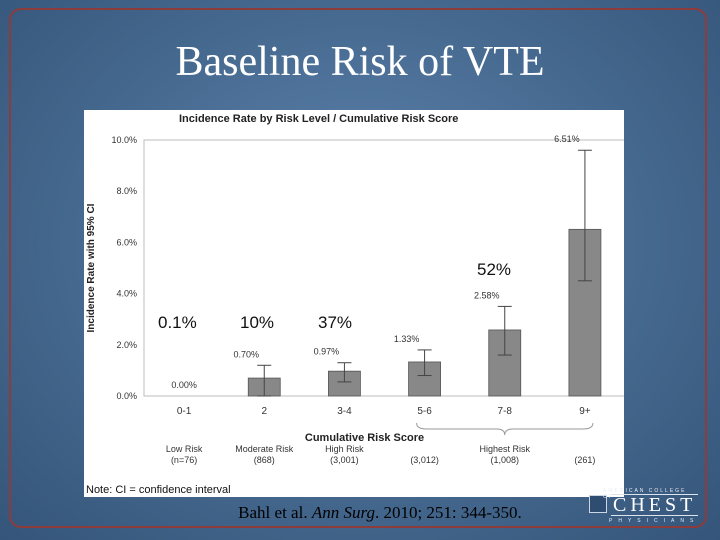 The width and height of the screenshot is (720, 540). Describe the element at coordinates (487, 295) in the screenshot. I see `data-label: 2.58%` at that location.